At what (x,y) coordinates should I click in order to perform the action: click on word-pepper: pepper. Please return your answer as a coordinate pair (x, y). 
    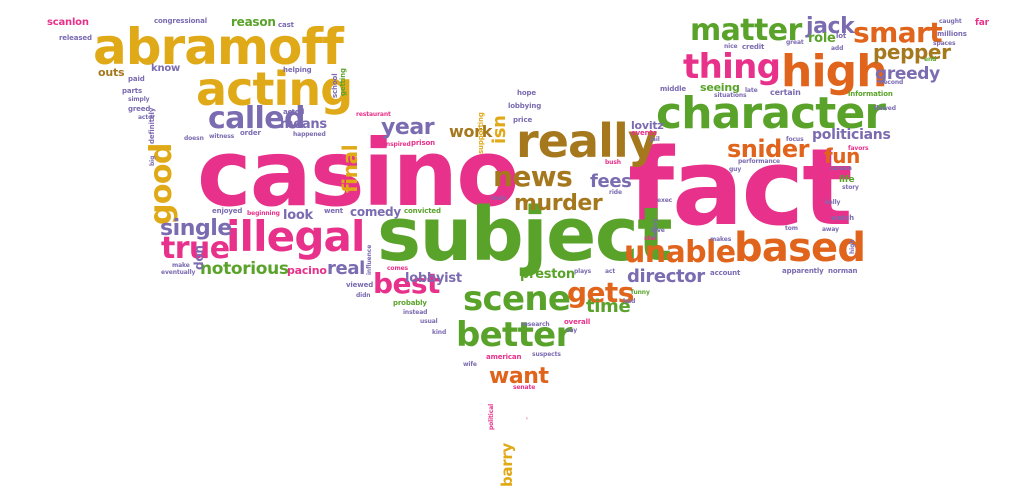
    Looking at the image, I should click on (912, 52).